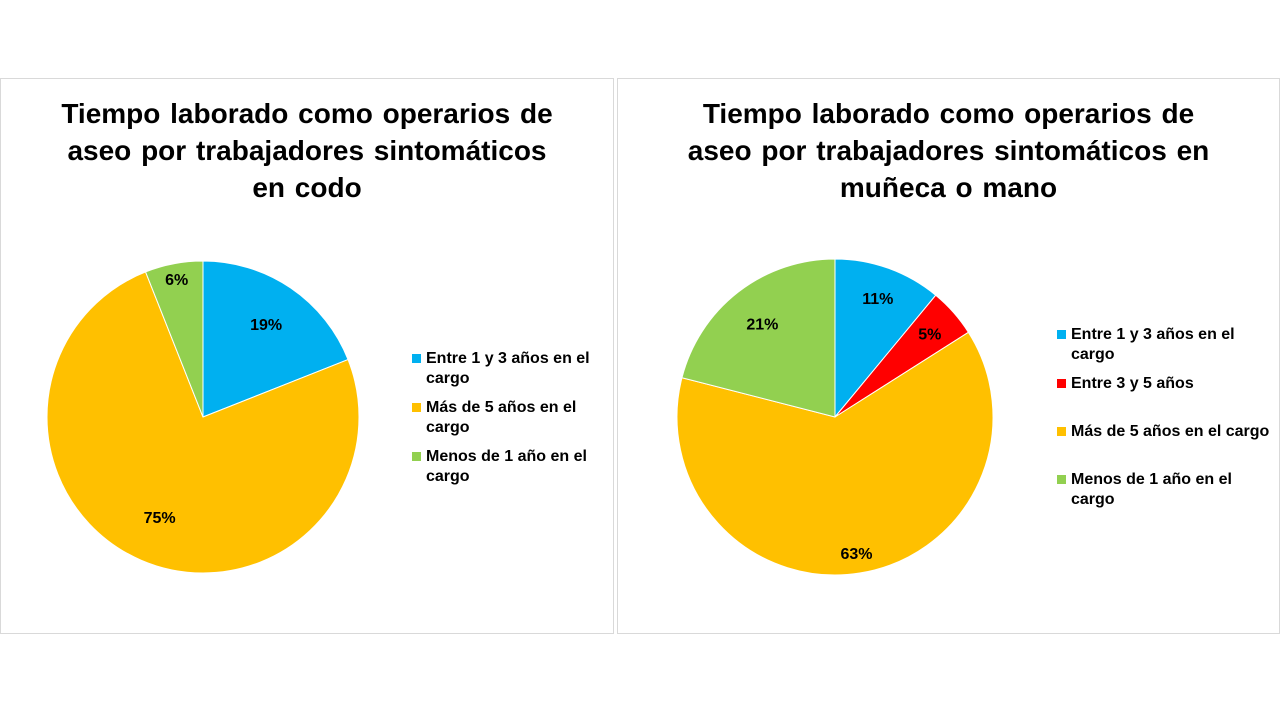  What do you see at coordinates (877, 299) in the screenshot?
I see `slice-label: 11%` at bounding box center [877, 299].